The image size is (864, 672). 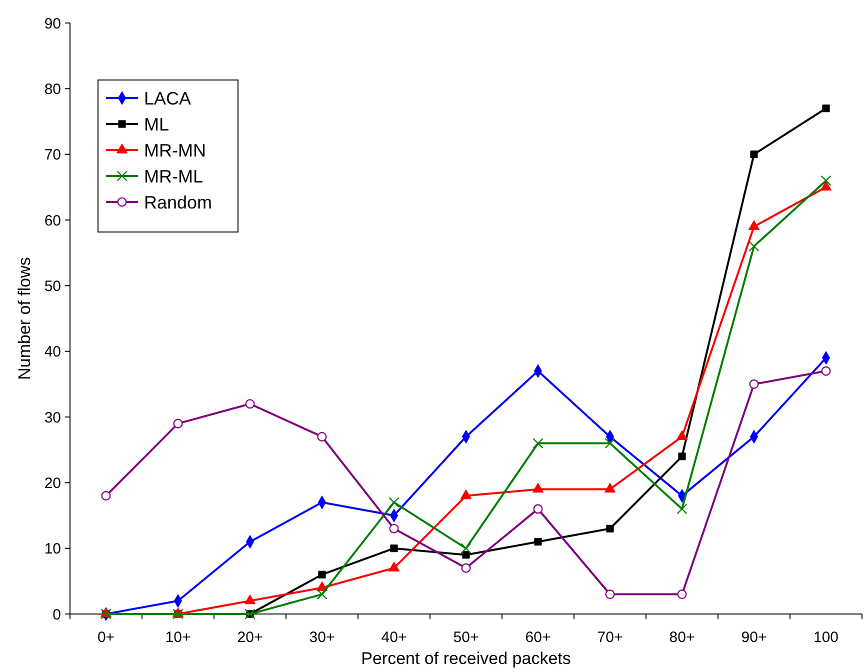 I want to click on legend-label: Random, so click(x=178, y=202).